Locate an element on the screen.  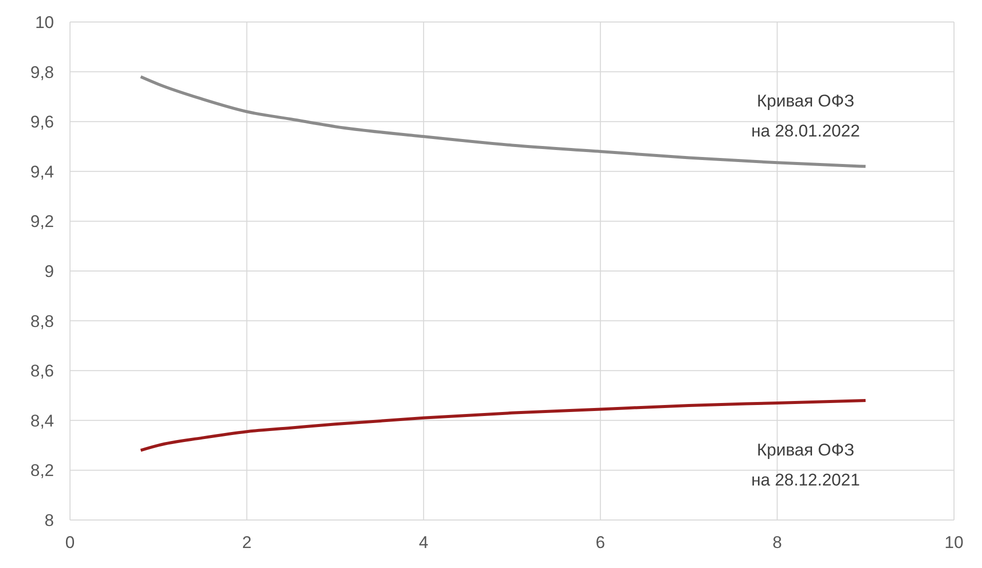
x-tick-label: 2 is located at coordinates (247, 542).